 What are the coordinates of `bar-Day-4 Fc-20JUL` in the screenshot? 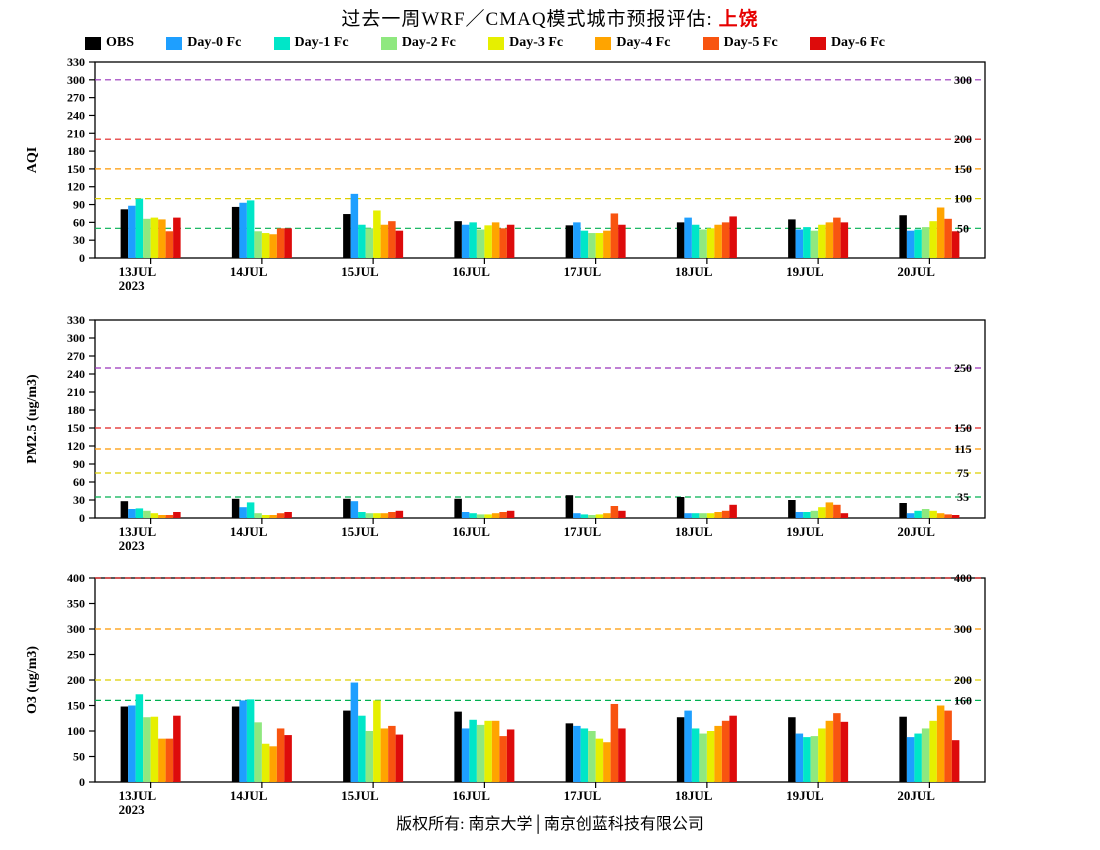 It's located at (940, 743).